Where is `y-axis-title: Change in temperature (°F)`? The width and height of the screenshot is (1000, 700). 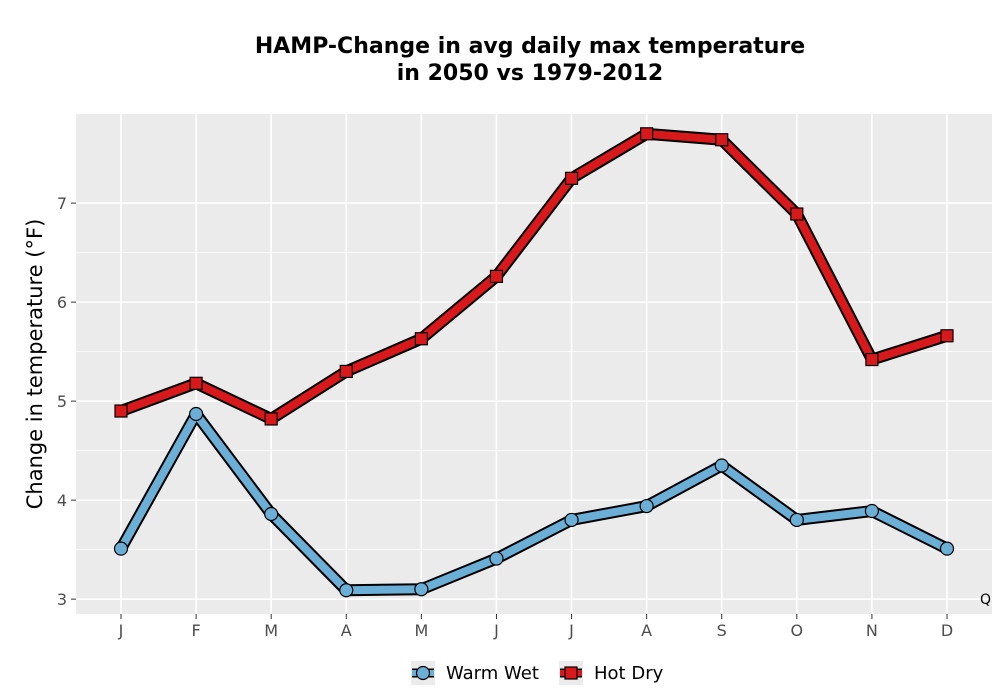 y-axis-title: Change in temperature (°F) is located at coordinates (35, 364).